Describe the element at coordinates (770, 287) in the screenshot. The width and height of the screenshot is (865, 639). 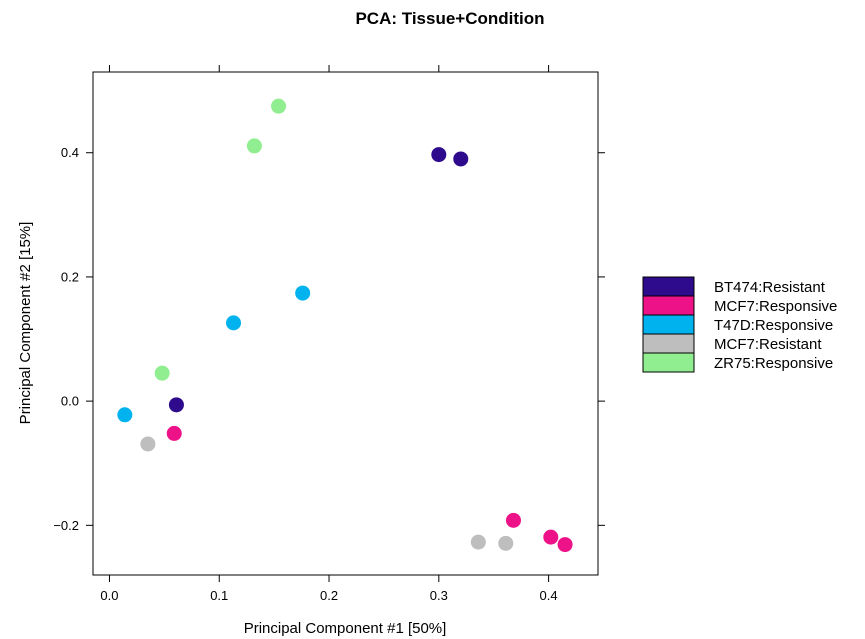
I see `legend-label: BT474:Resistant` at that location.